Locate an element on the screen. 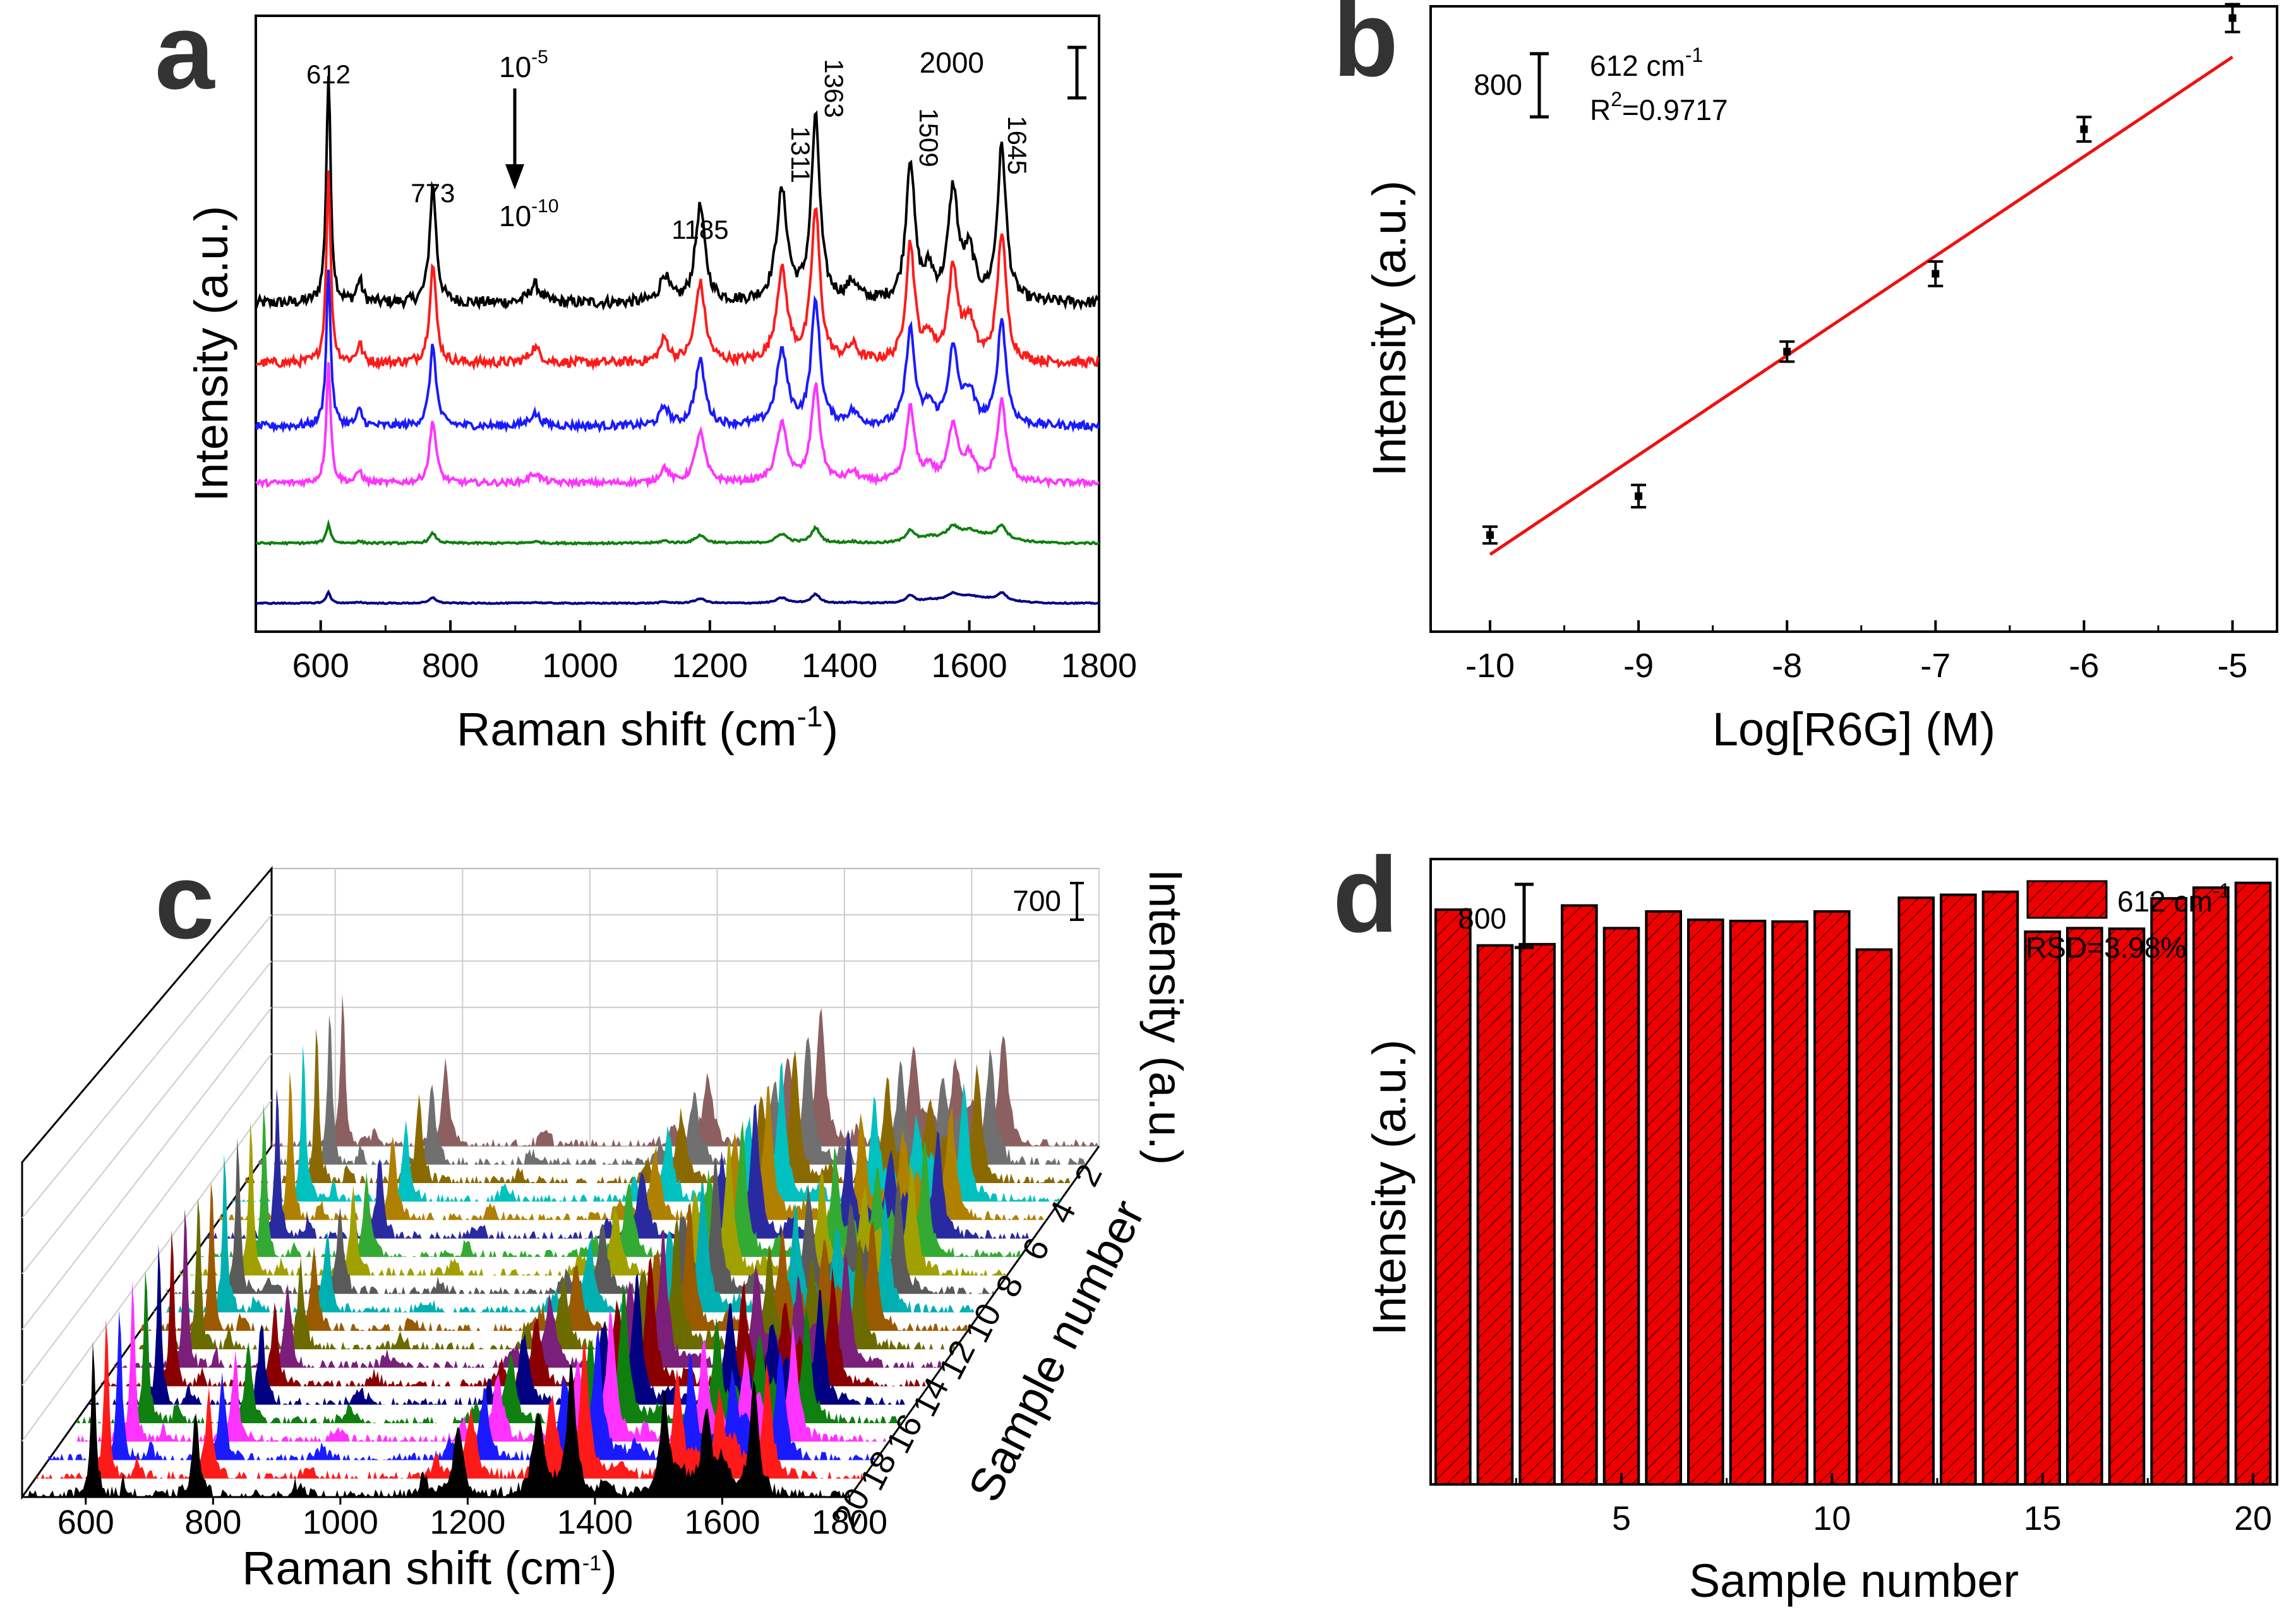 The image size is (2296, 1624). panel-c-sample-tick-label: 10 is located at coordinates (983, 1323).